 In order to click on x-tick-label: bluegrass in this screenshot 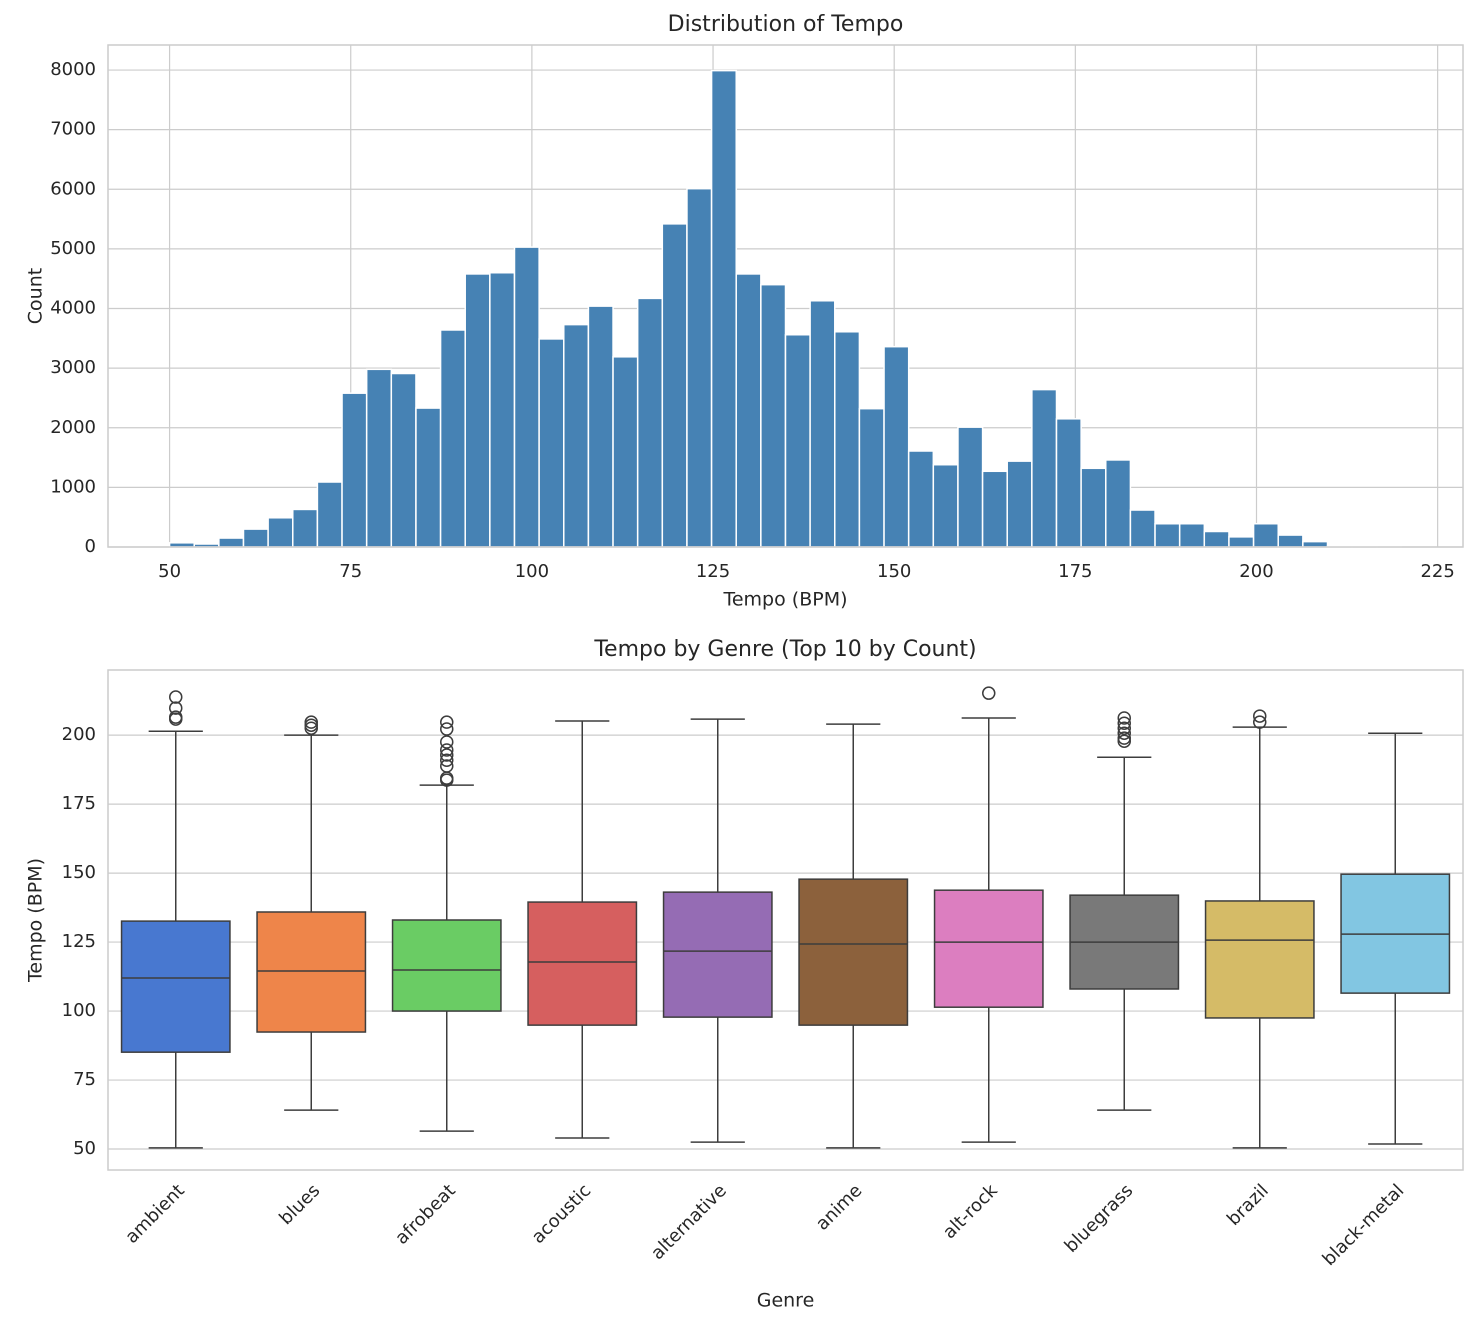, I will do `click(1099, 1218)`.